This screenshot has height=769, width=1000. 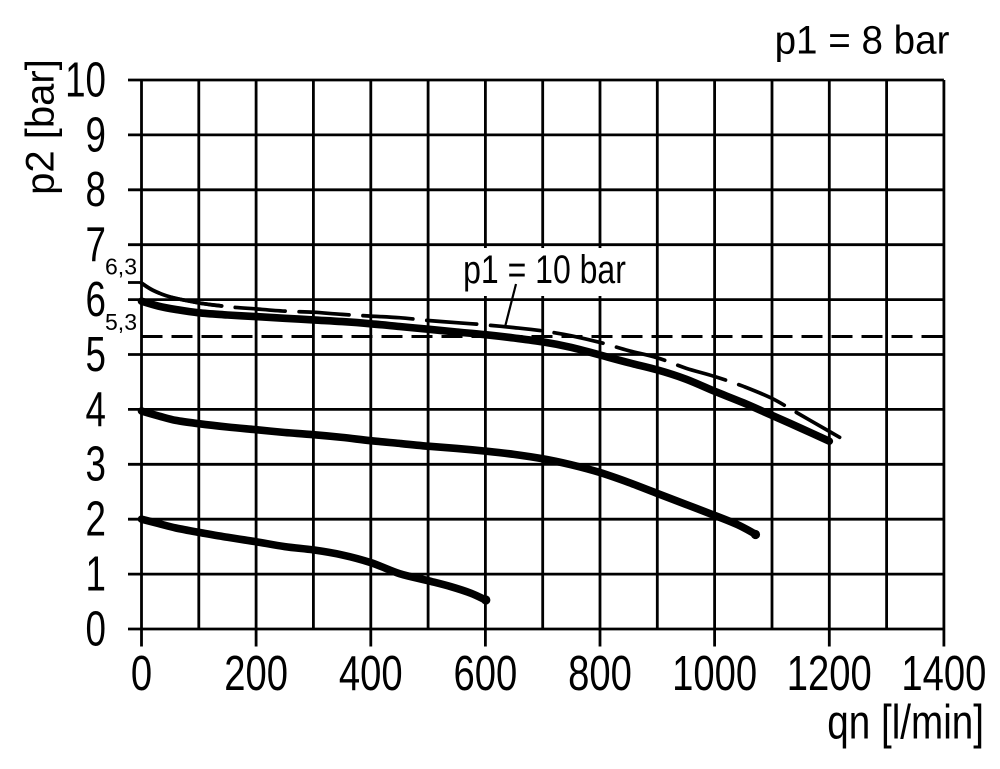 What do you see at coordinates (905, 723) in the screenshot?
I see `svg-text: qn [l/min]` at bounding box center [905, 723].